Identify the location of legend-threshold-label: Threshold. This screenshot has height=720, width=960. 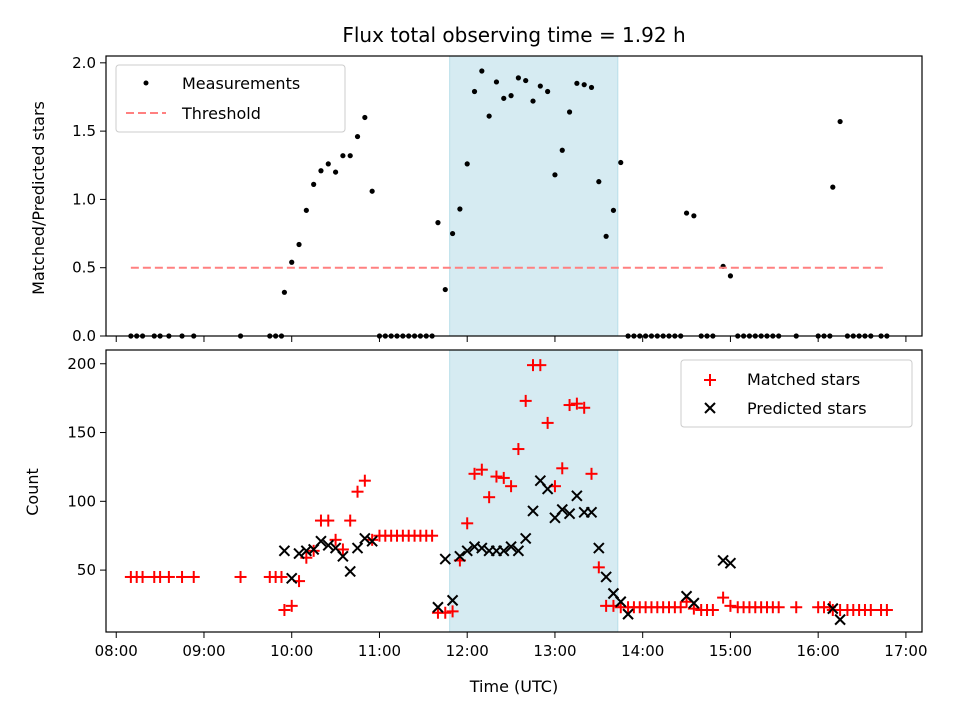
(221, 113).